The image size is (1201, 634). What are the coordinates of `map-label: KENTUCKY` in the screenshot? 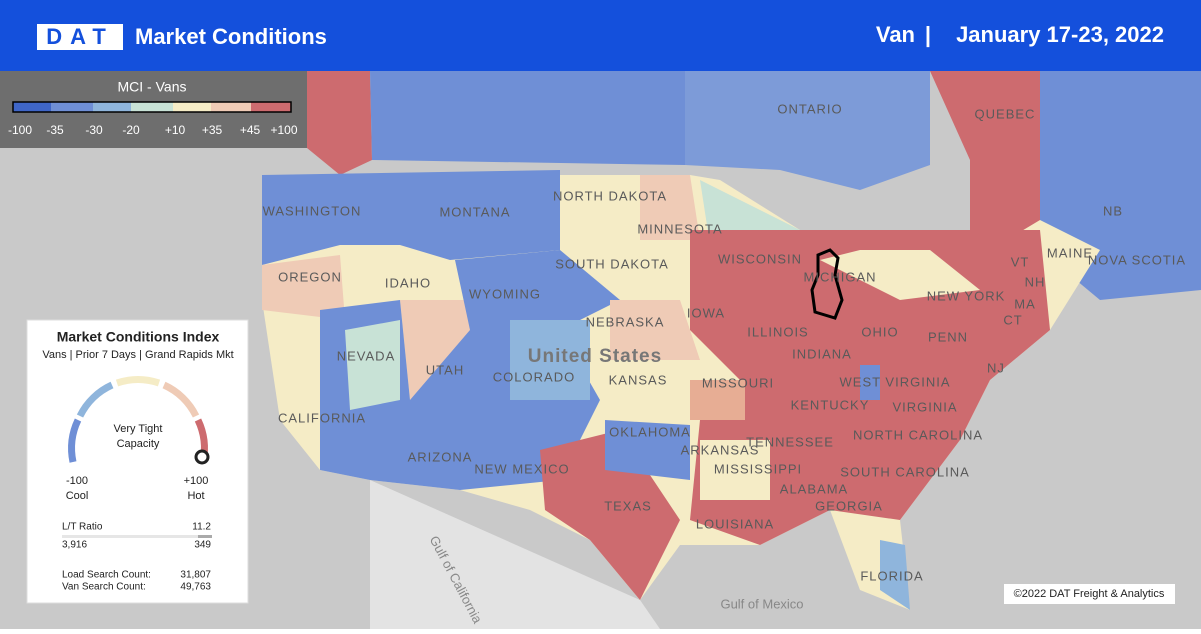 It's located at (830, 404).